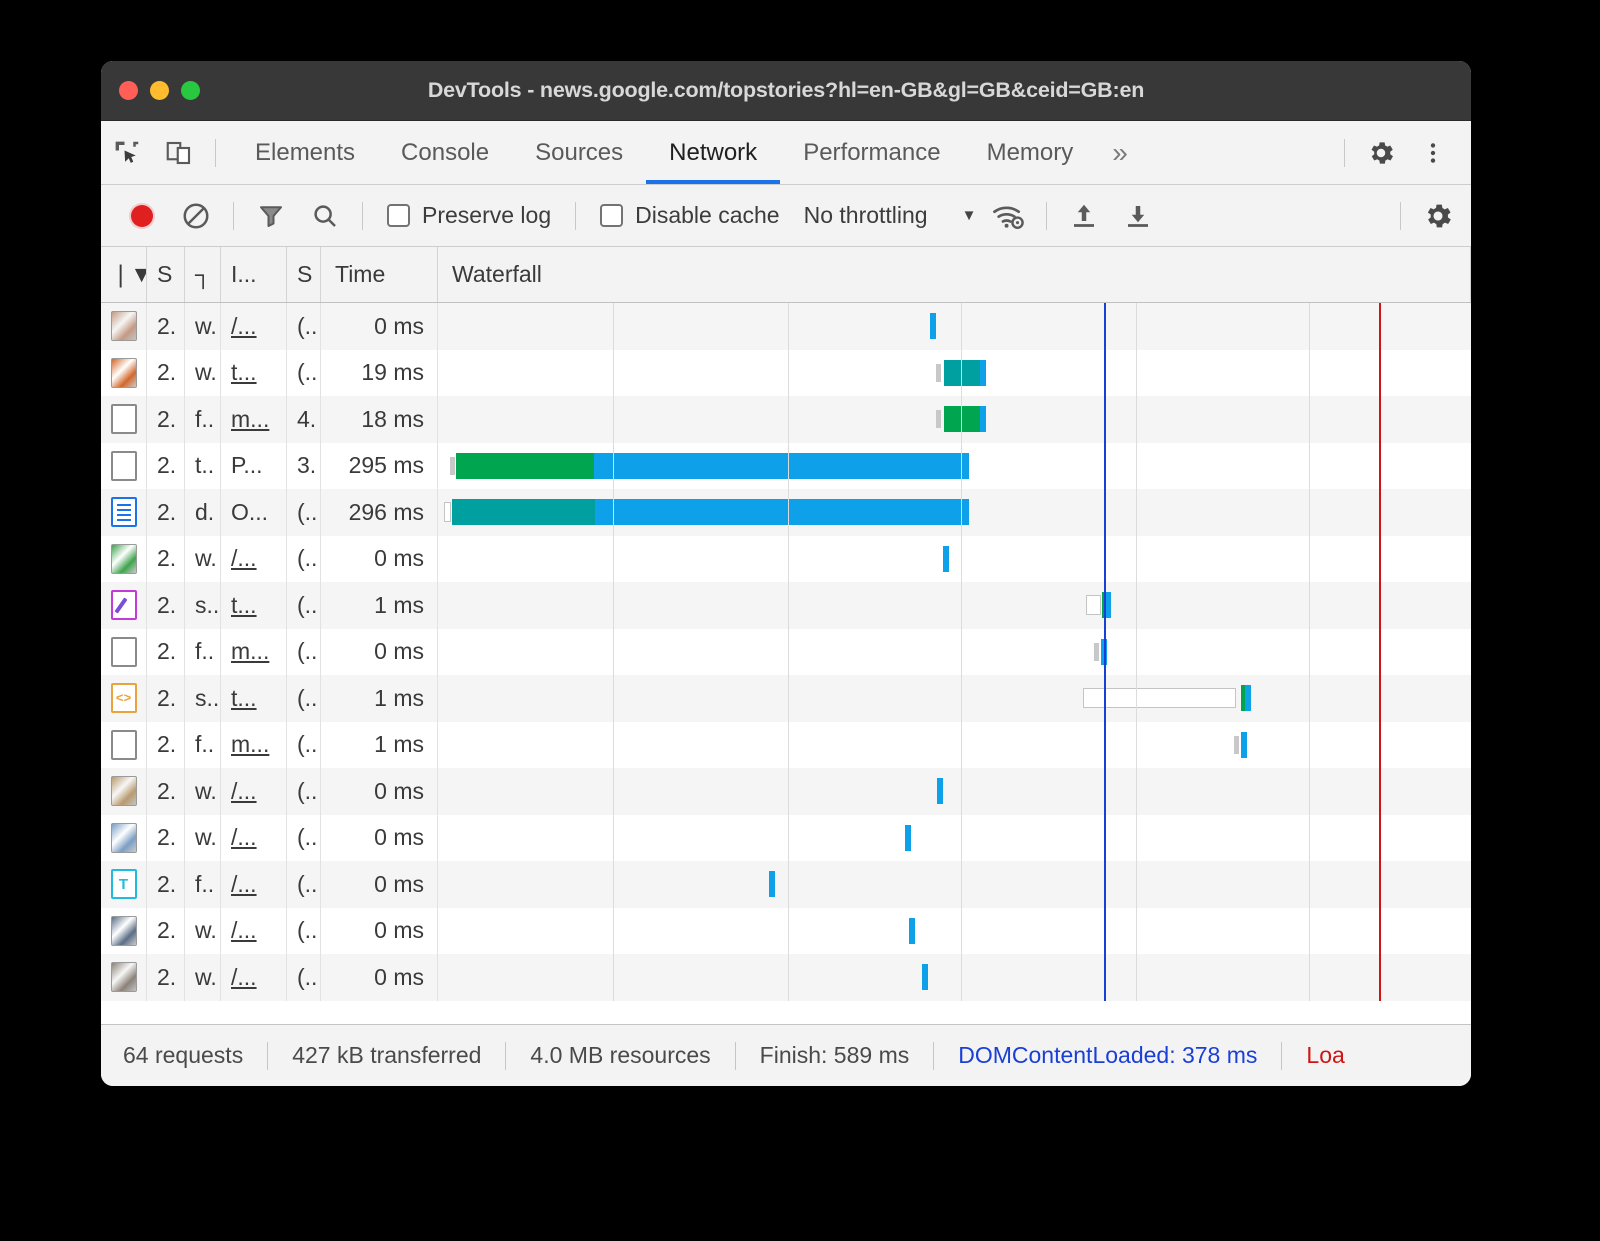  I want to click on tab-network: Network, so click(713, 152).